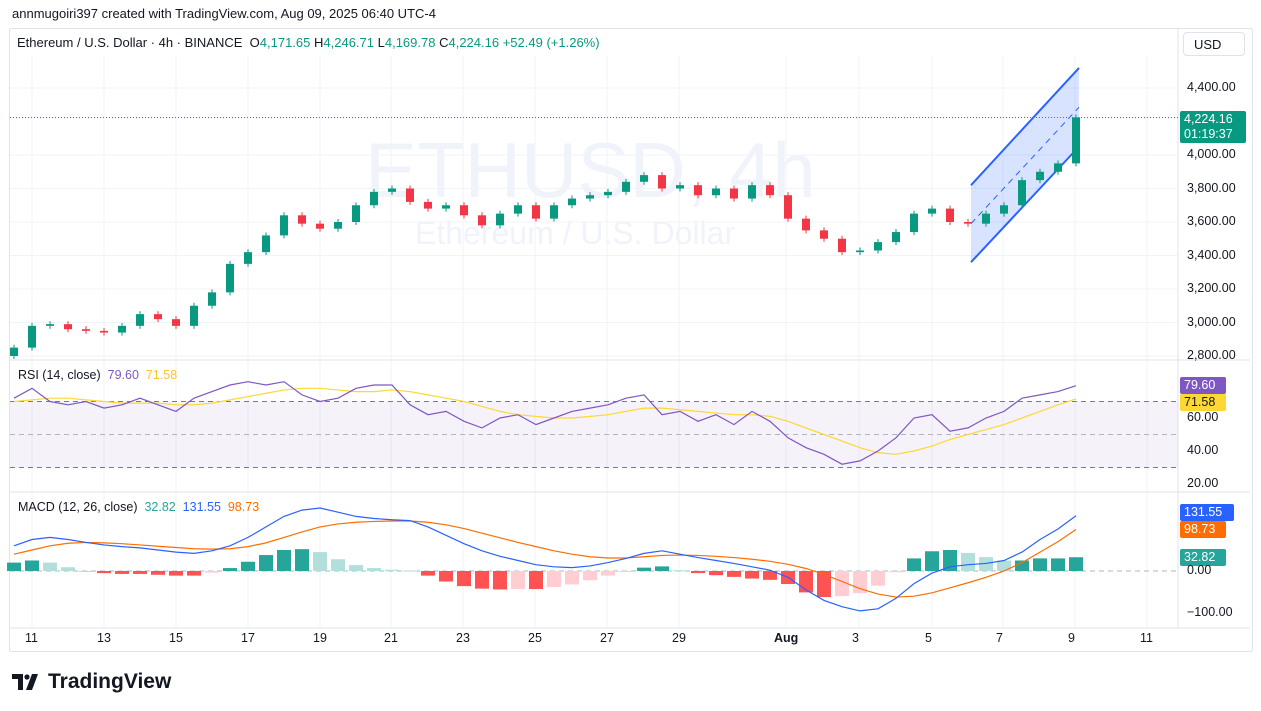  What do you see at coordinates (551, 42) in the screenshot?
I see `change-value: +52.49 (+1.26%)` at bounding box center [551, 42].